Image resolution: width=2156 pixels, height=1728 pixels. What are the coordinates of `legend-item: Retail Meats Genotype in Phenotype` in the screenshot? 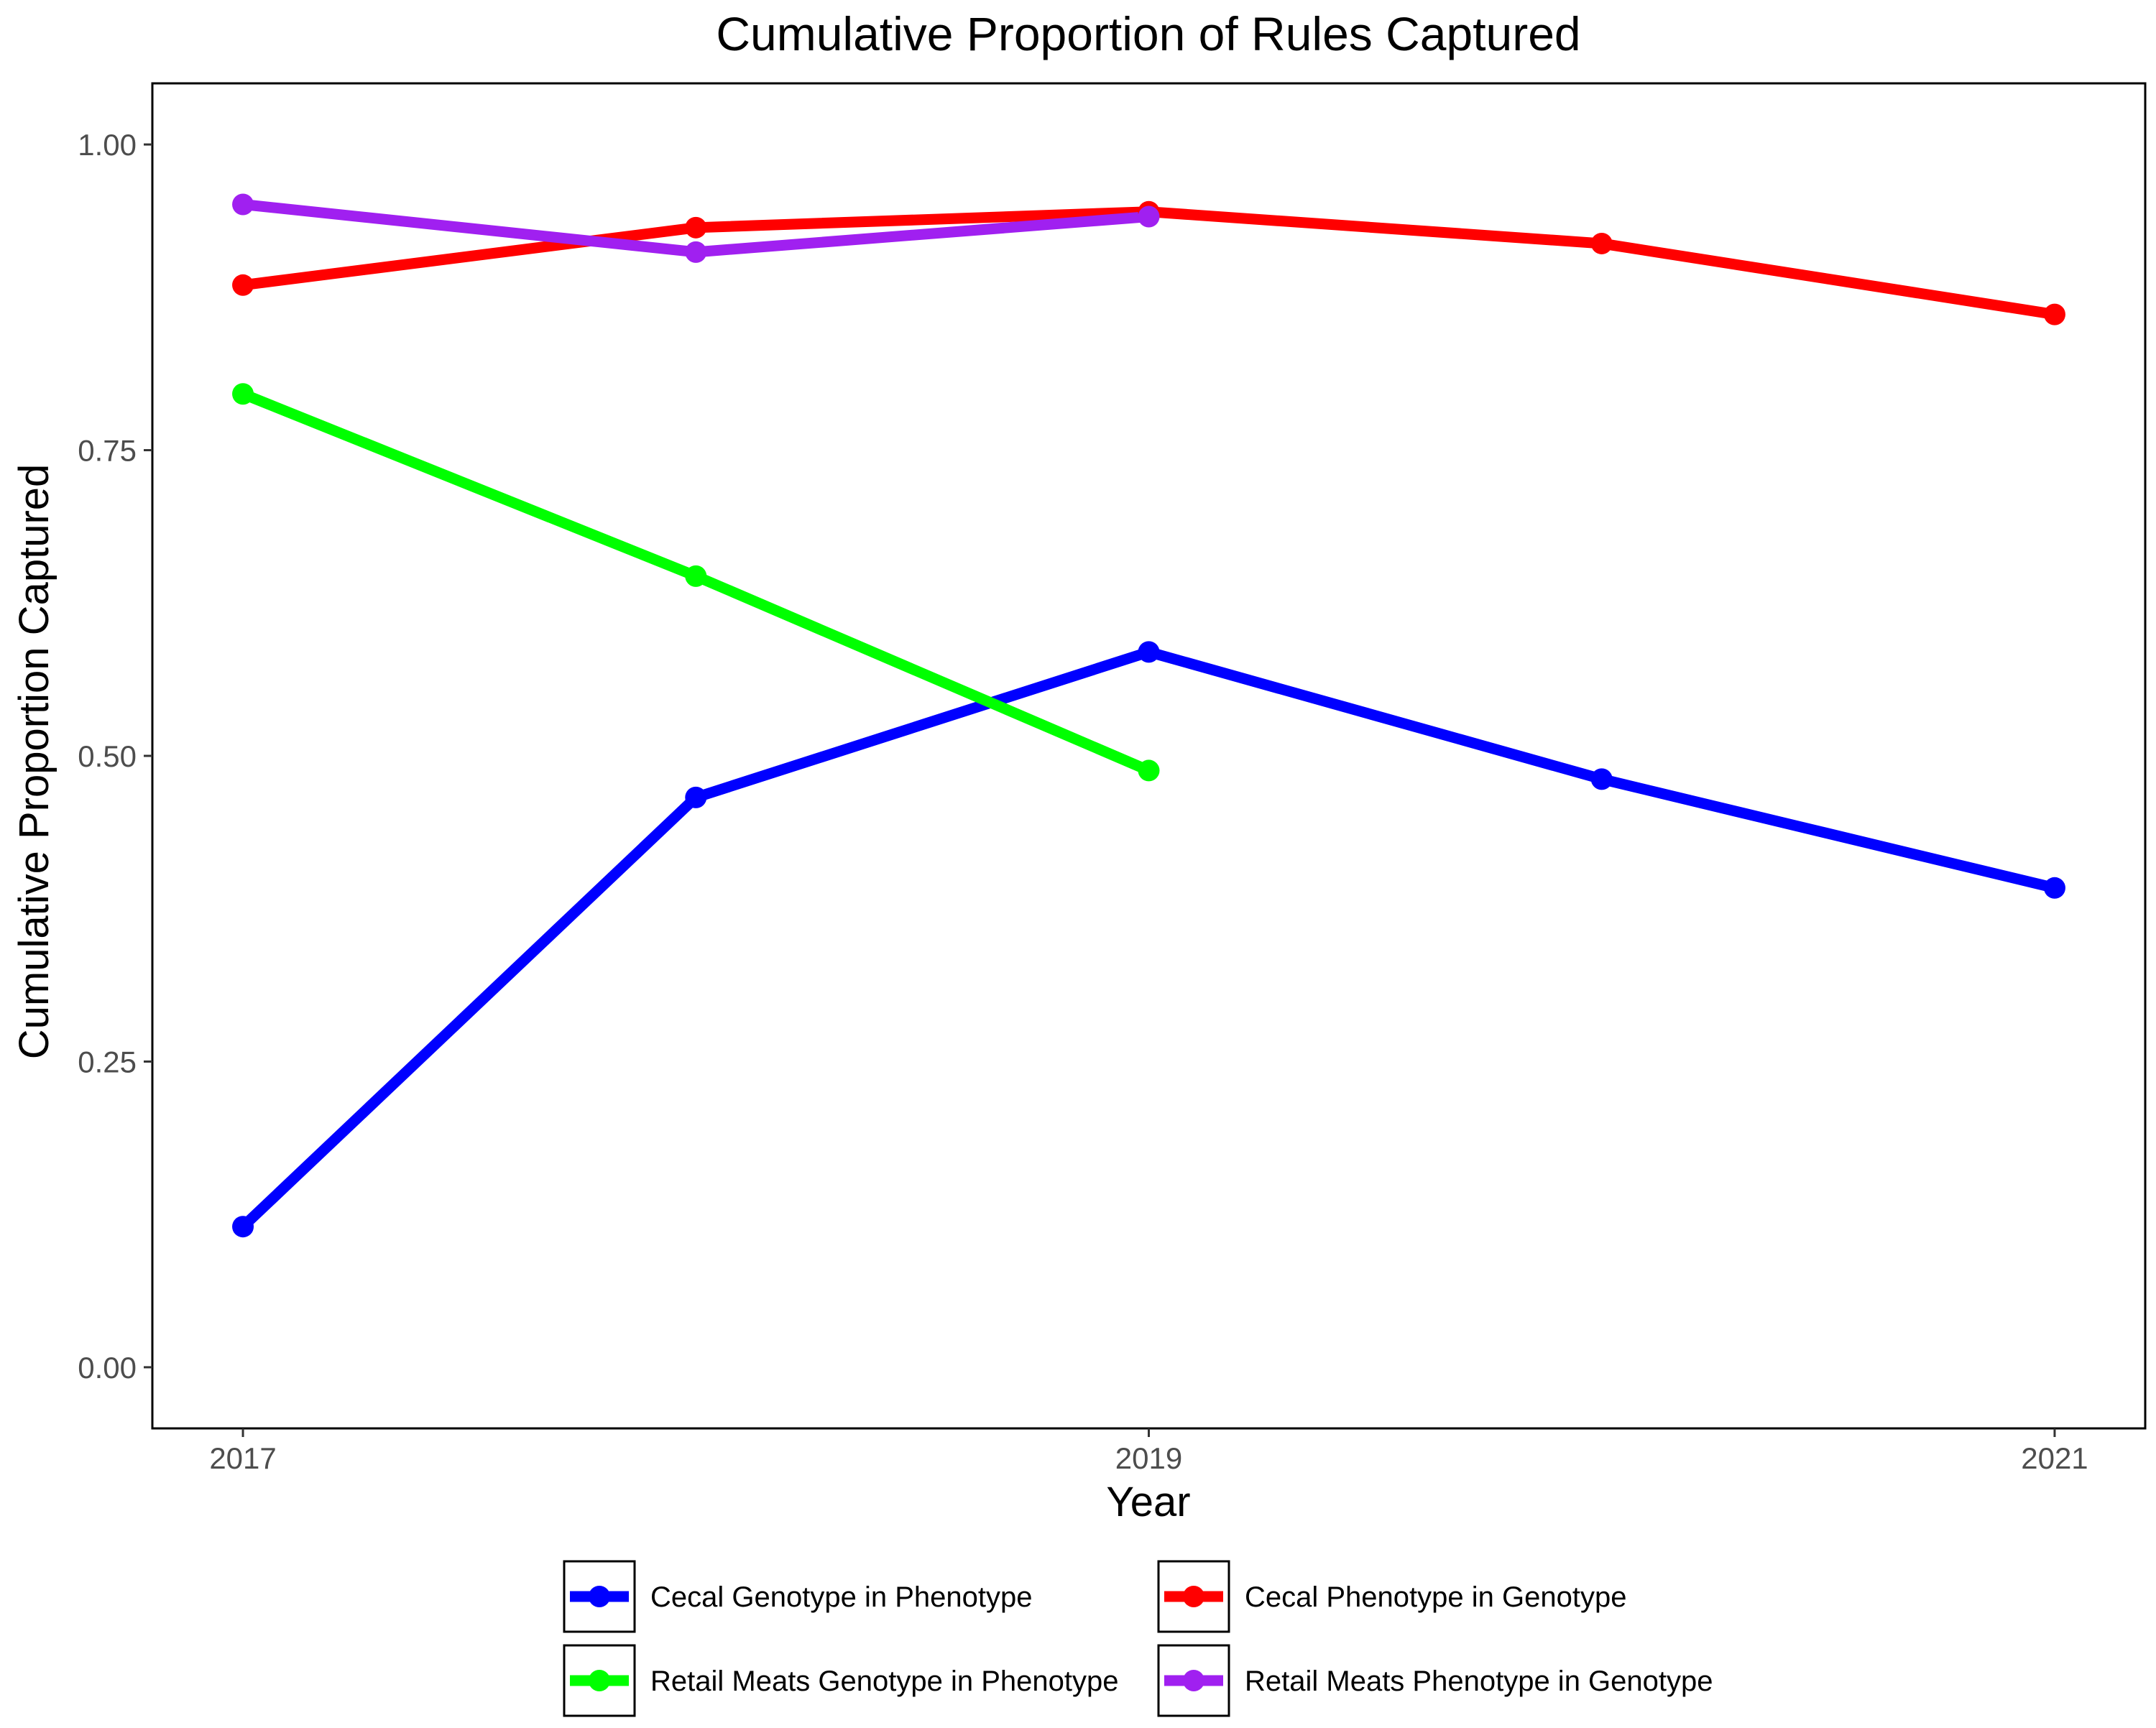 It's located at (841, 1681).